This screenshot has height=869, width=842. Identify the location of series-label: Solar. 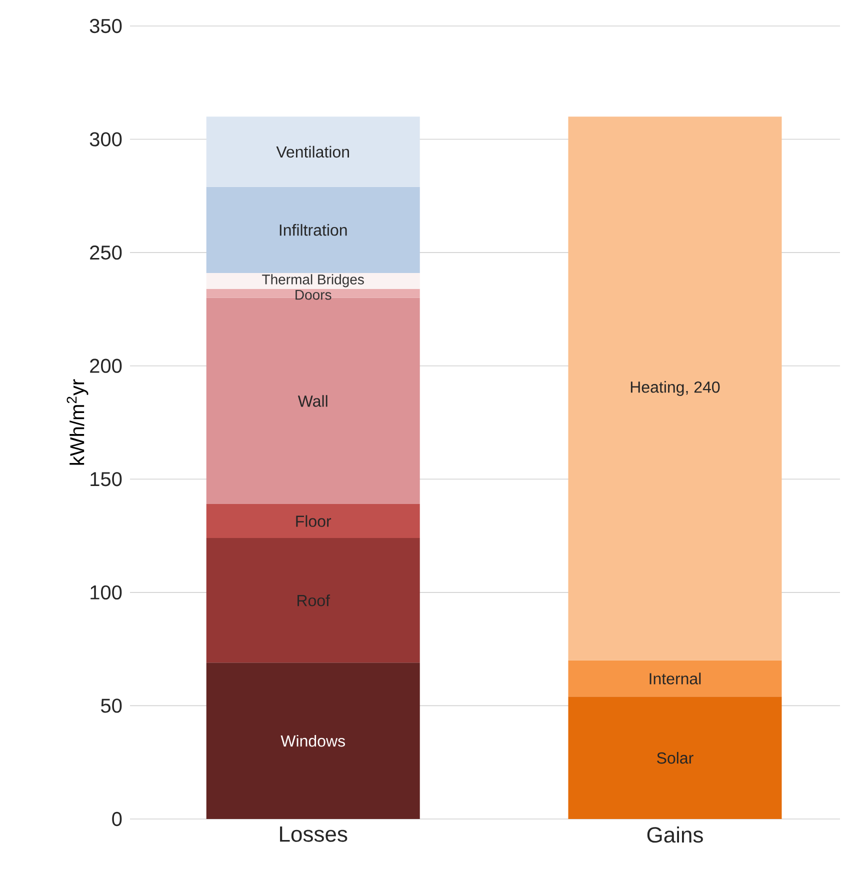
(675, 758).